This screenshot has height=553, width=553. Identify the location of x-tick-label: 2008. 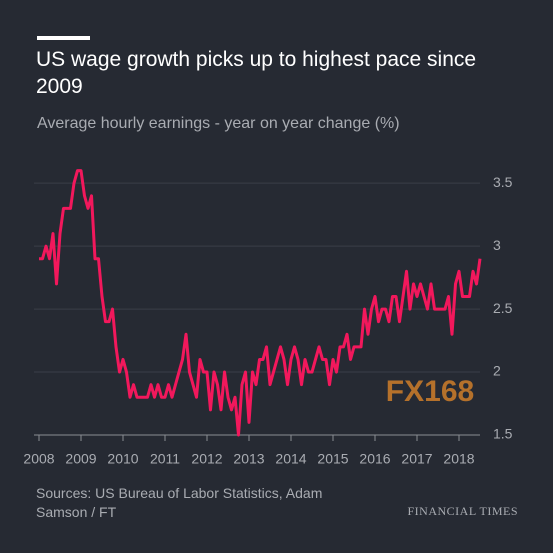
(38, 459).